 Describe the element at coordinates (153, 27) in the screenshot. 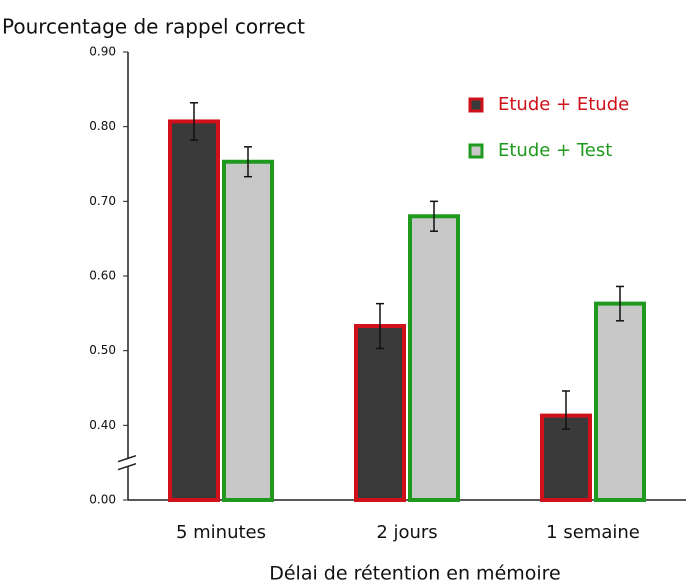

I see `chart-title: Pourcentage de rappel correct` at that location.